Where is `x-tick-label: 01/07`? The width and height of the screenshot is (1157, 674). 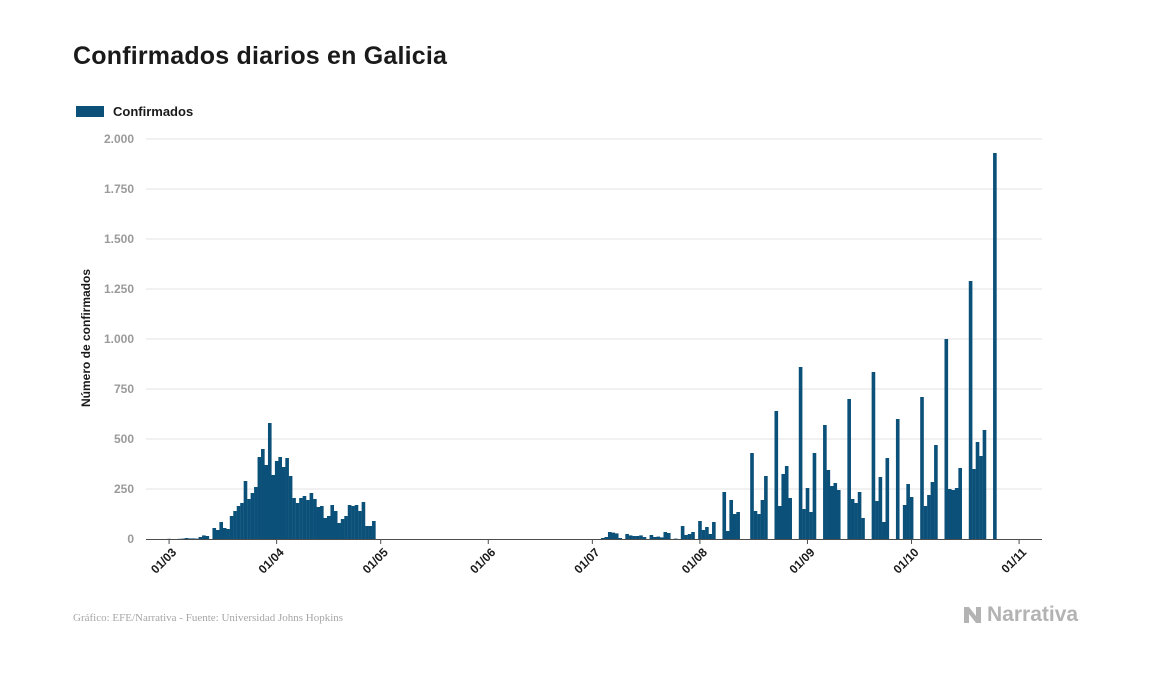
x-tick-label: 01/07 is located at coordinates (586, 560).